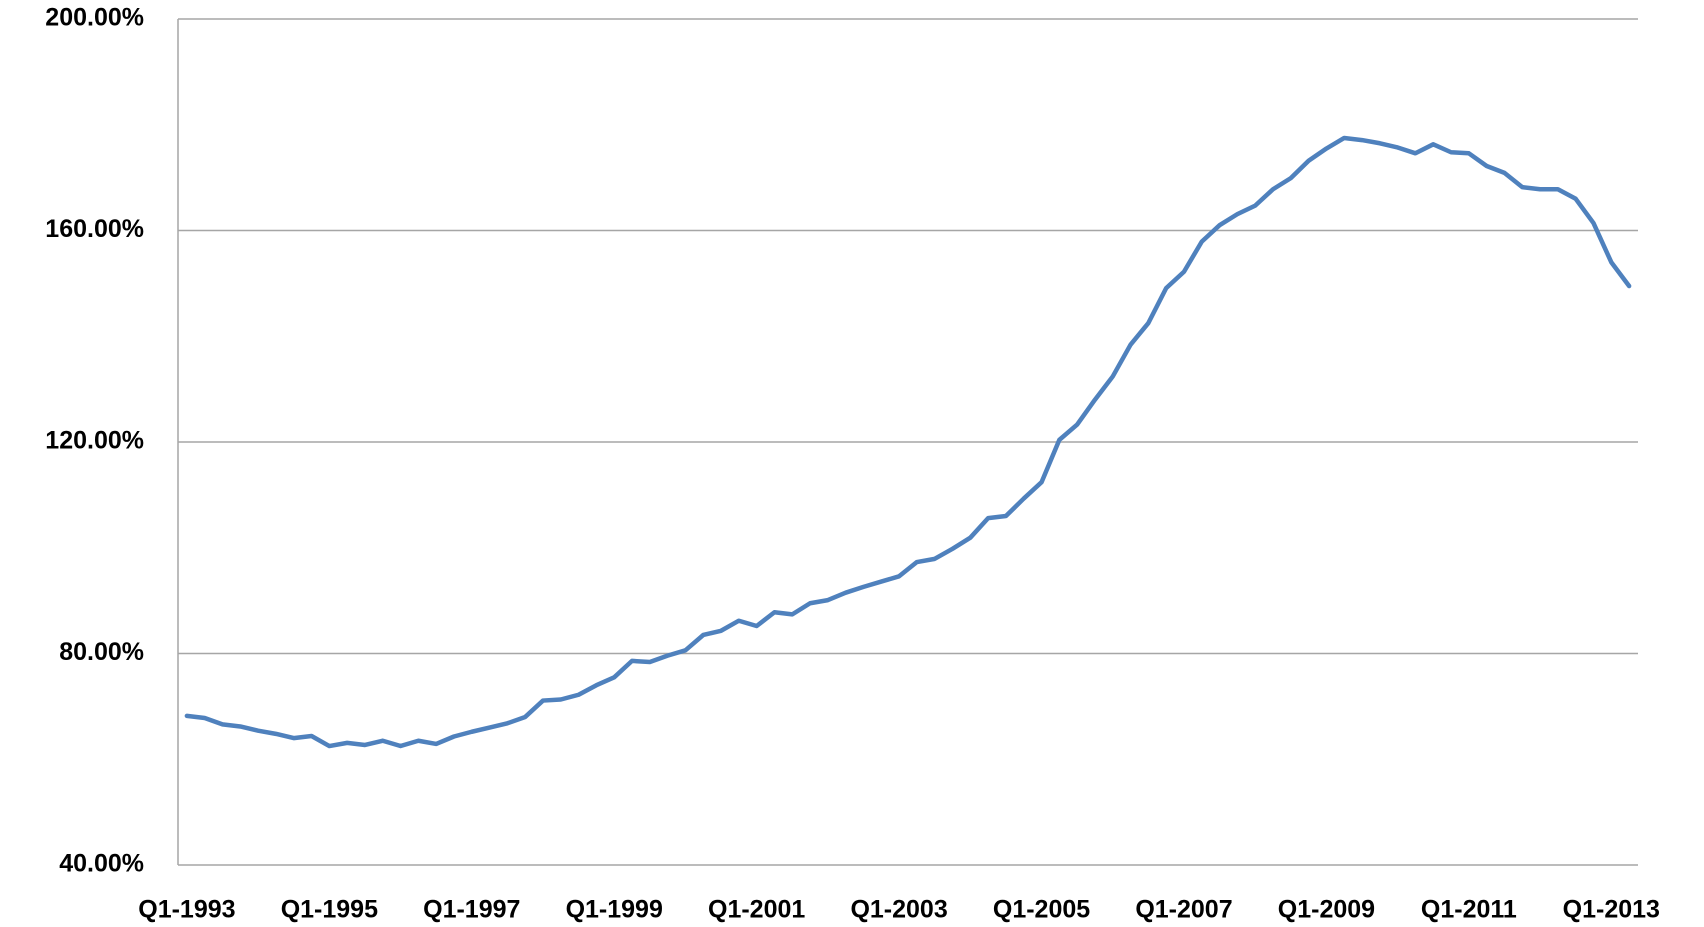 This screenshot has width=1704, height=927. Describe the element at coordinates (1183, 910) in the screenshot. I see `x-tick-label: Q1-2007` at that location.